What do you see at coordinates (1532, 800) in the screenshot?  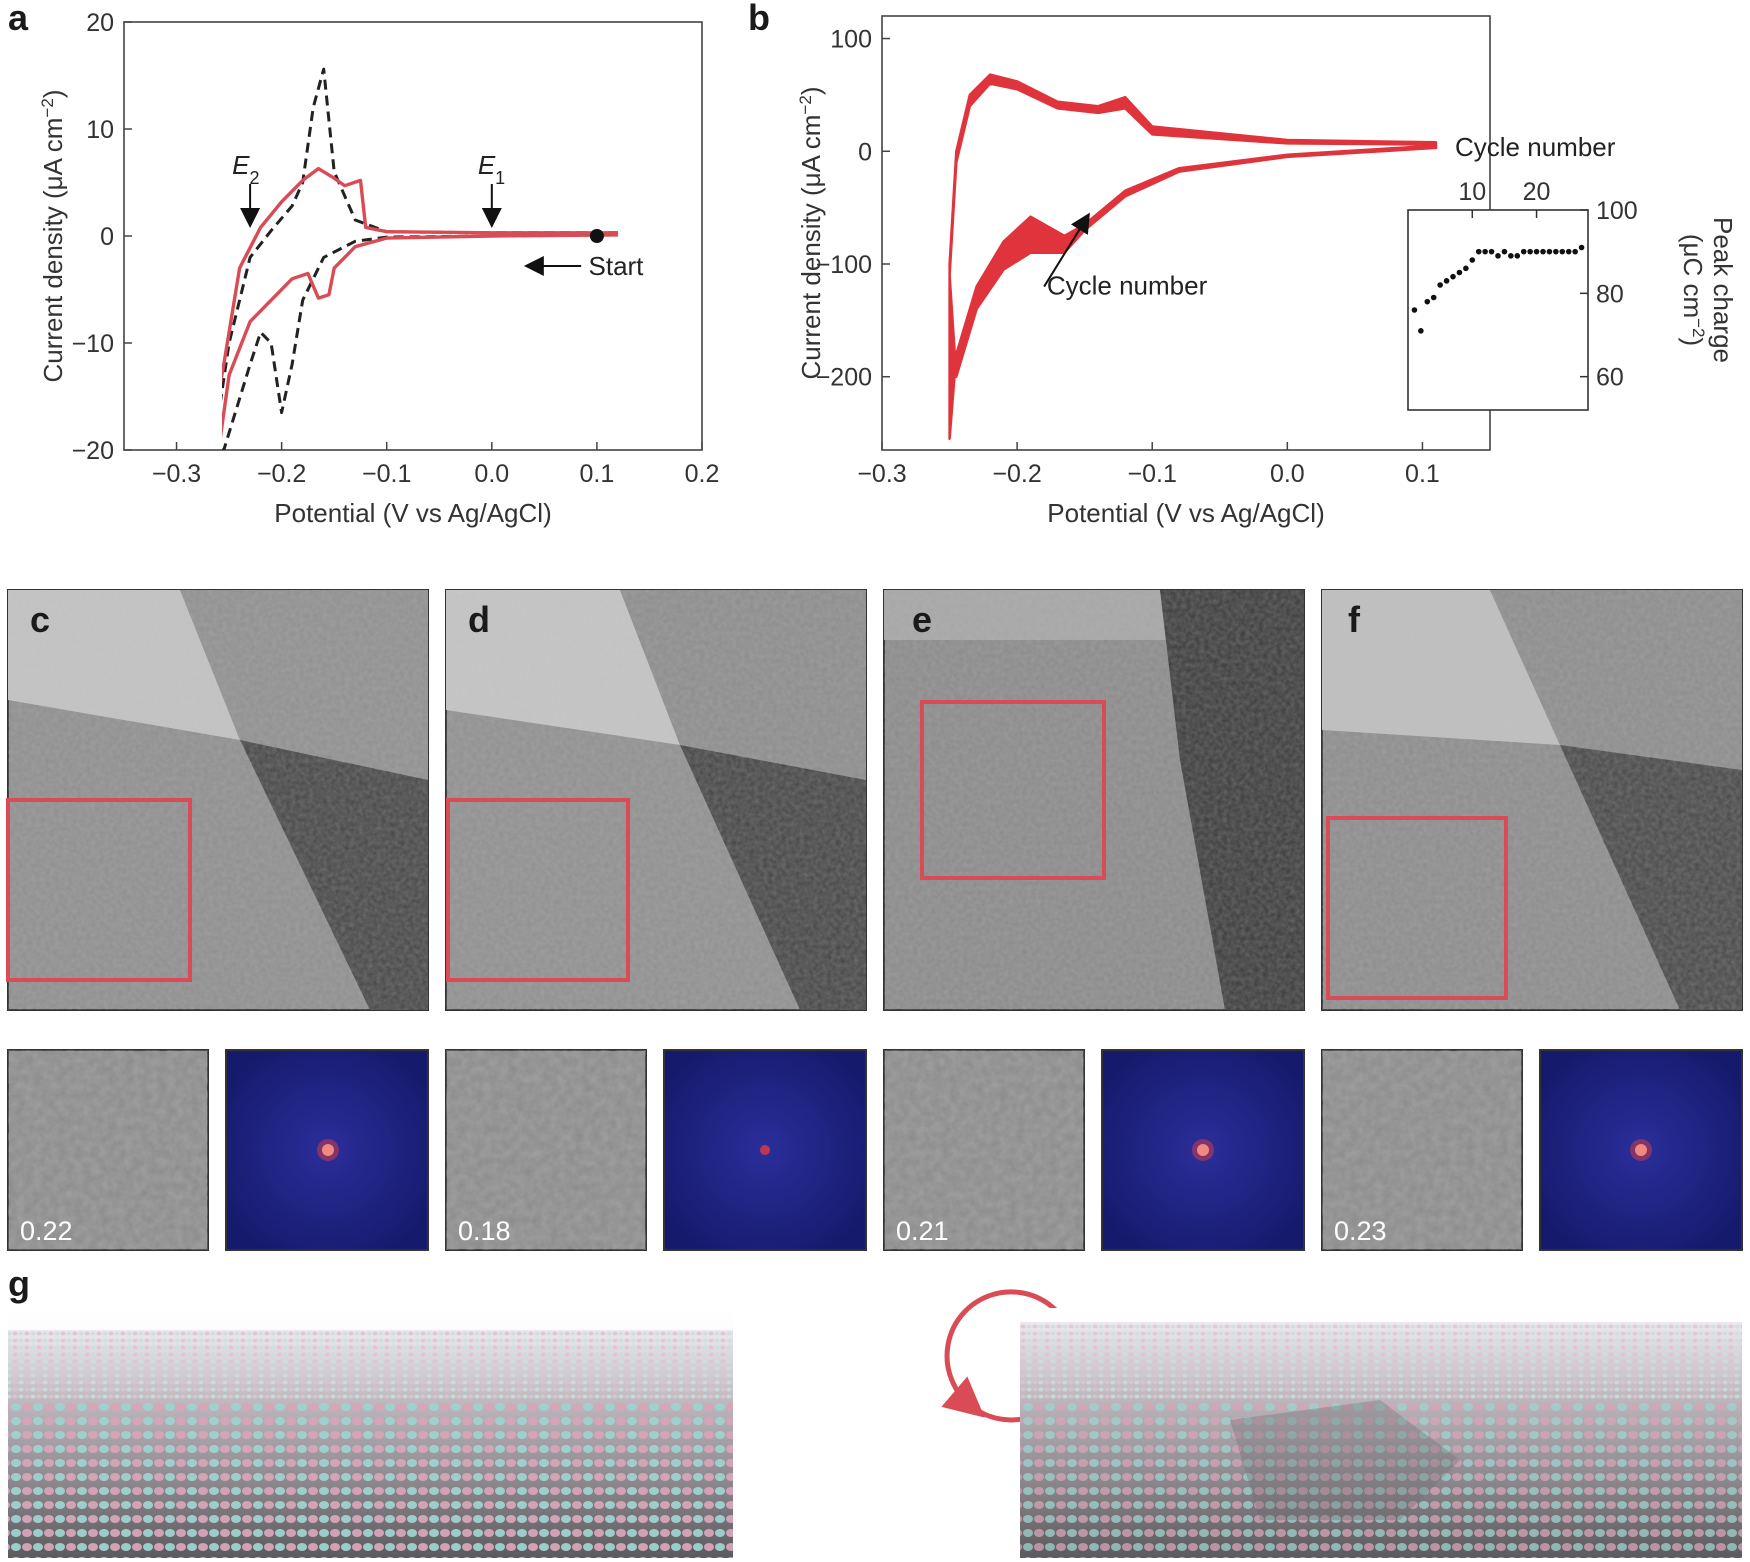 I see `stm-panel-f: f` at bounding box center [1532, 800].